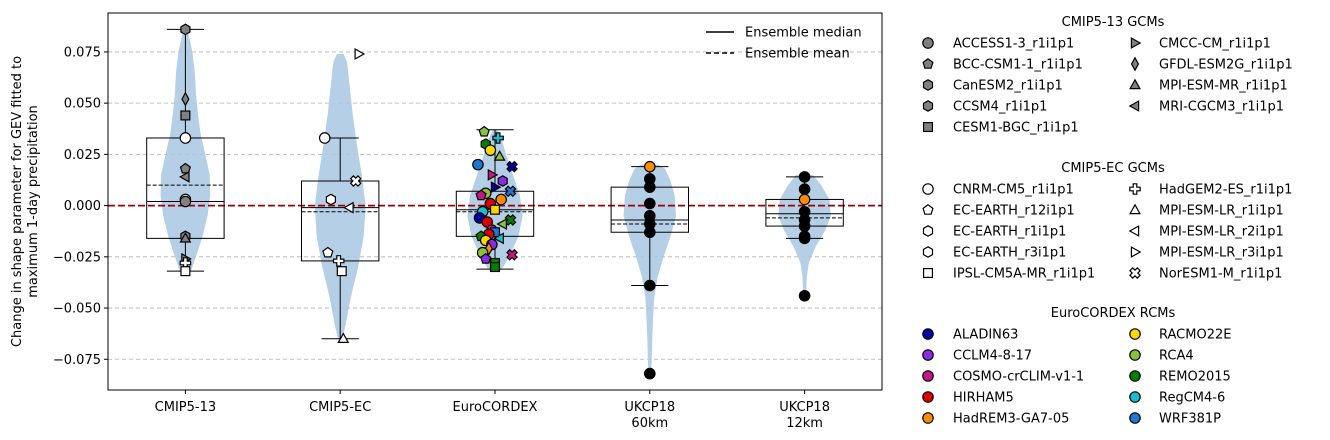 This screenshot has height=440, width=1330. I want to click on legend-label: GFDL-ESM2G_r1i1p1, so click(1226, 65).